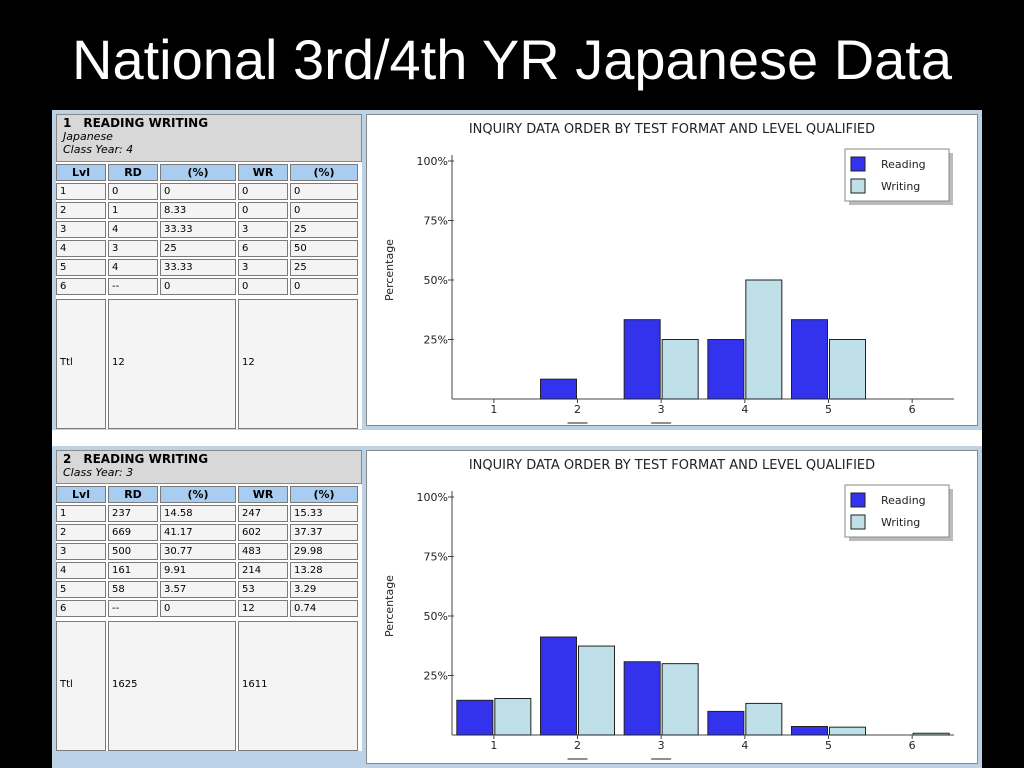  I want to click on table-cell: 5, so click(81, 267).